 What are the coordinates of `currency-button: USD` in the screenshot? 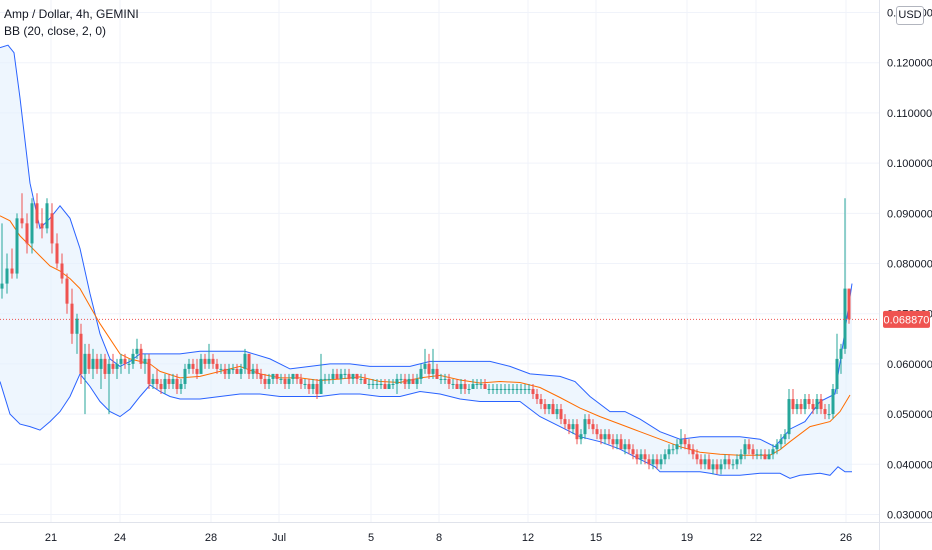 It's located at (910, 15).